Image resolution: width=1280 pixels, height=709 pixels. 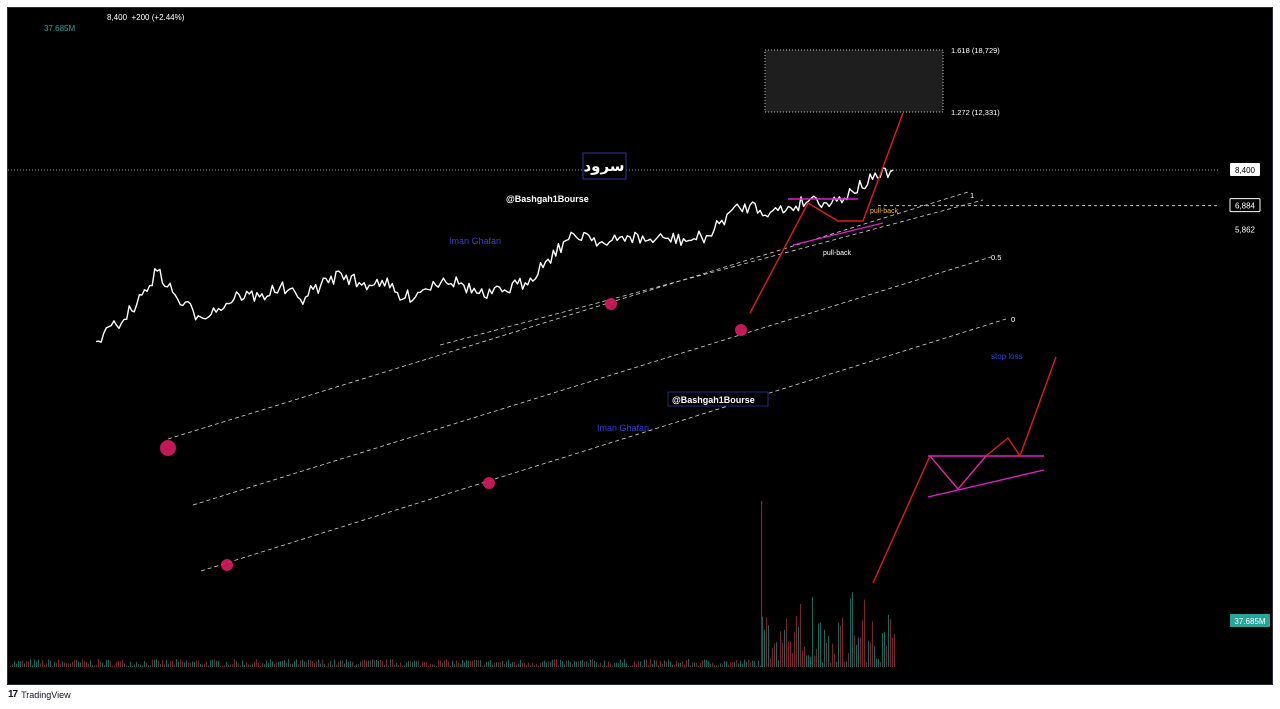 I want to click on title-box, so click(x=604, y=166).